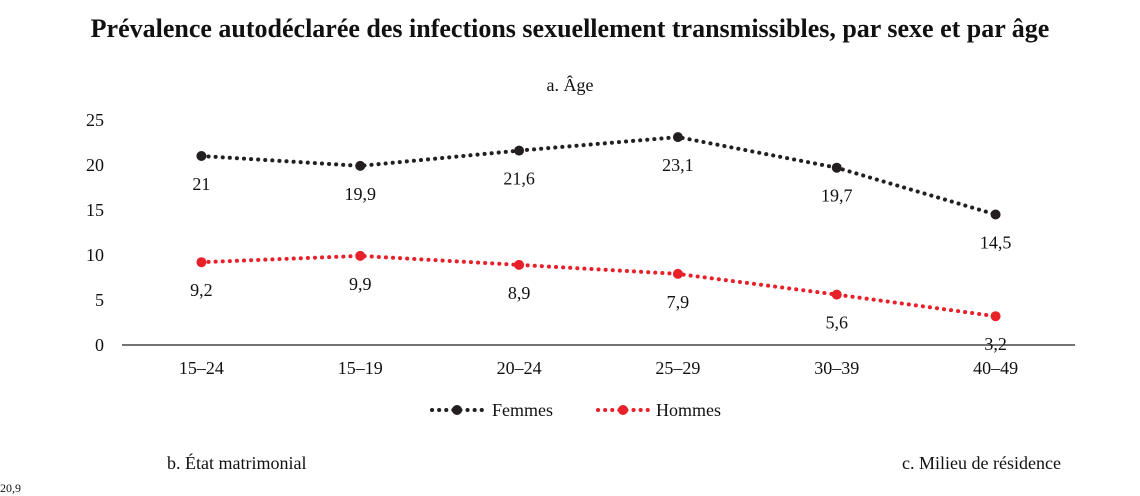 This screenshot has width=1140, height=496. I want to click on x-tick-label: 25–29, so click(677, 368).